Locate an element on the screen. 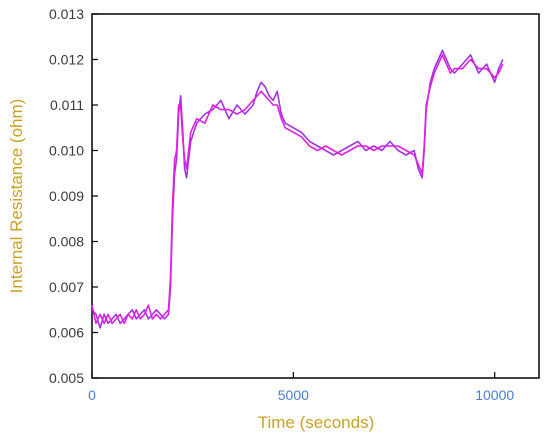  y-tick-label: 0.009 is located at coordinates (66, 196).